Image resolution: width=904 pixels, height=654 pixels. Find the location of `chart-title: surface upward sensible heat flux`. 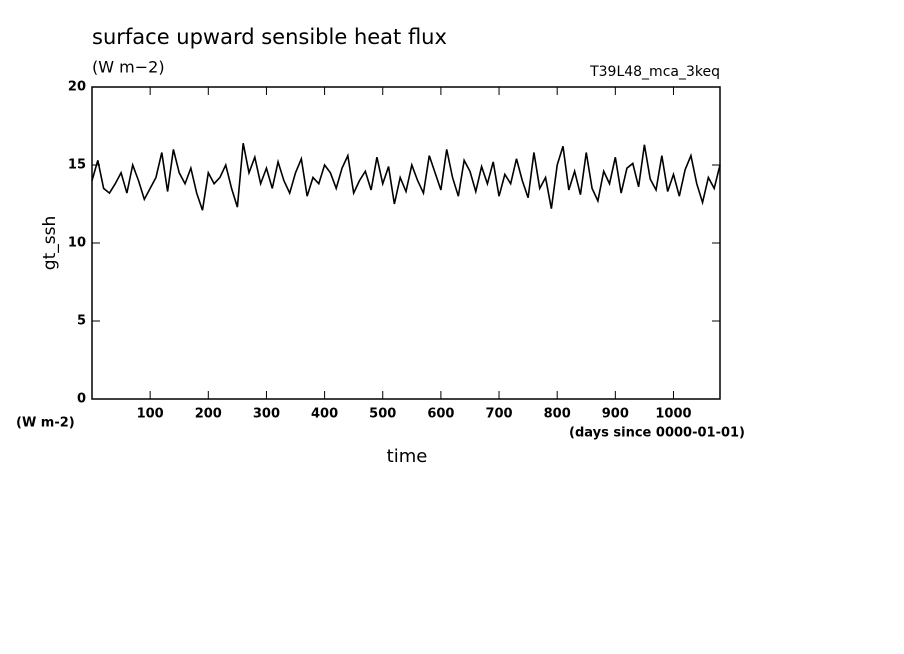

chart-title: surface upward sensible heat flux is located at coordinates (269, 37).